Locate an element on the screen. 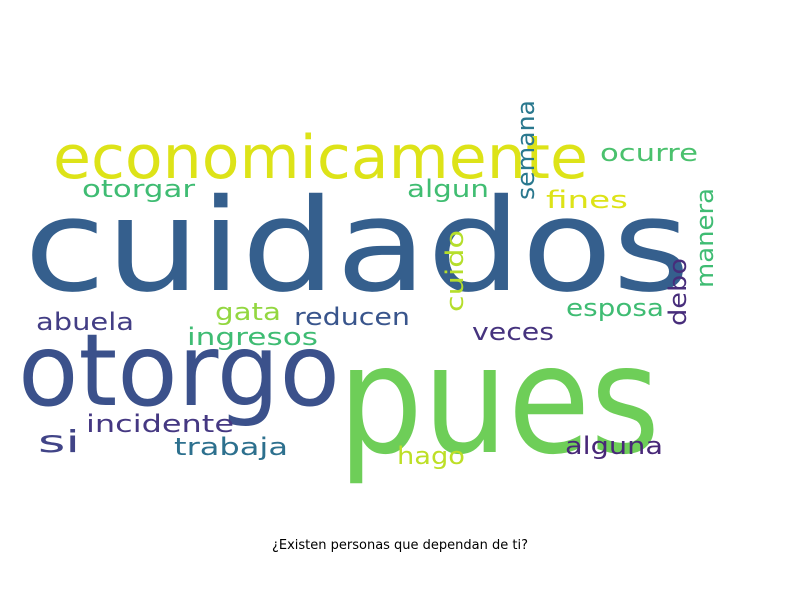 This screenshot has width=800, height=600. word-reducen: reducen is located at coordinates (352, 317).